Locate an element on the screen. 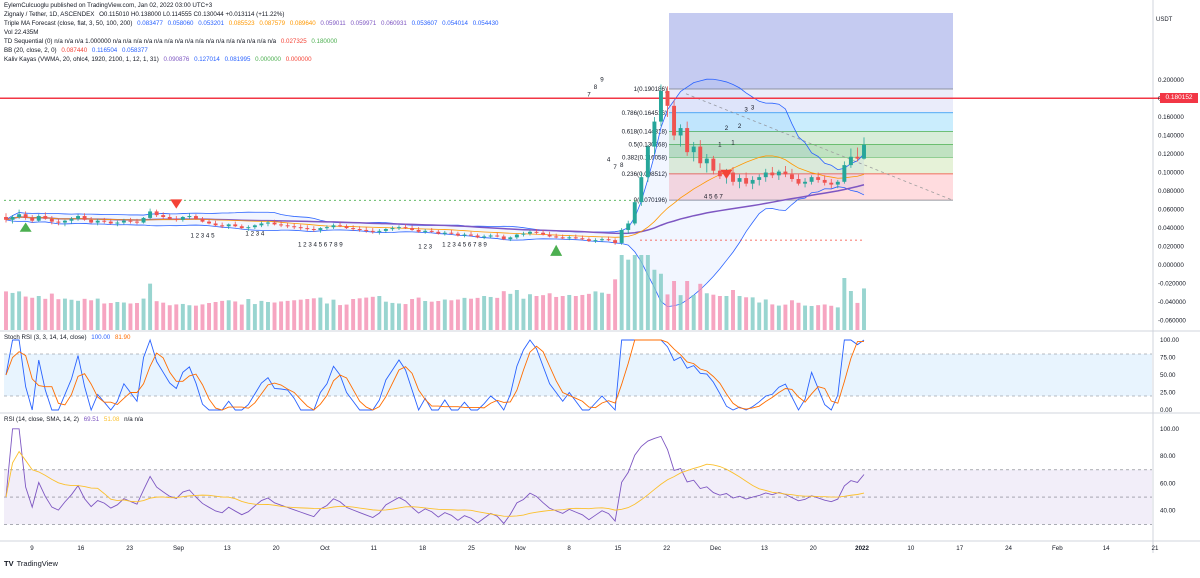 Image resolution: width=1200 pixels, height=578 pixels. td-count-label: 1 2 3 4 5 6 7 8 9 is located at coordinates (320, 245).